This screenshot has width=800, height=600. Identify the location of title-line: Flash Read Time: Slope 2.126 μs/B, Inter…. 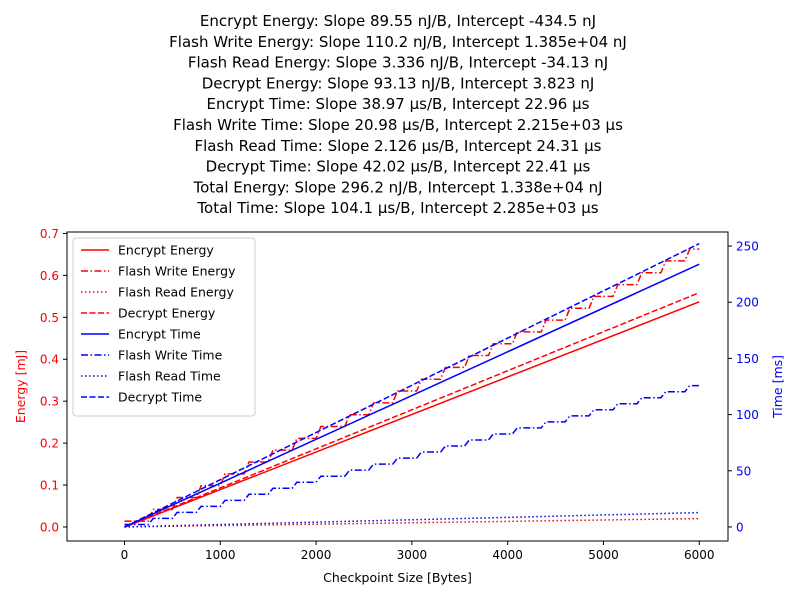
(398, 146).